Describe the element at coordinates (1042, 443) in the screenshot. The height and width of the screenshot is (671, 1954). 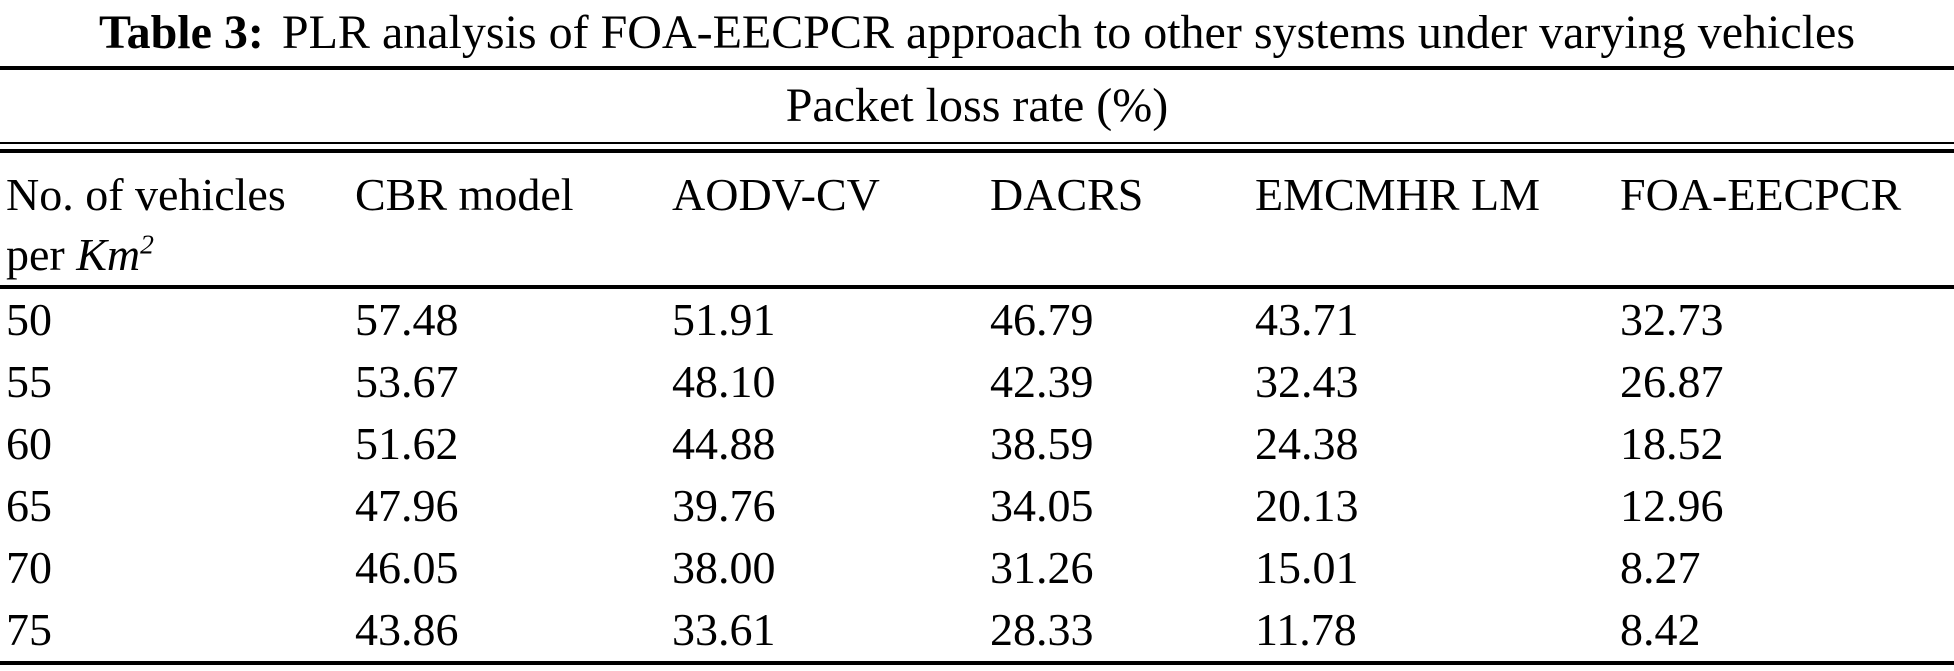
I see `cell-dacrs: 38.59` at that location.